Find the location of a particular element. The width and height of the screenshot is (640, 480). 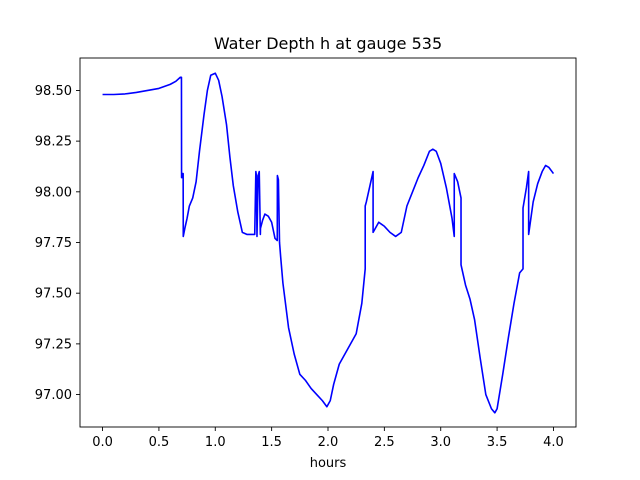

y-tick-label: 98.25 is located at coordinates (53, 142).